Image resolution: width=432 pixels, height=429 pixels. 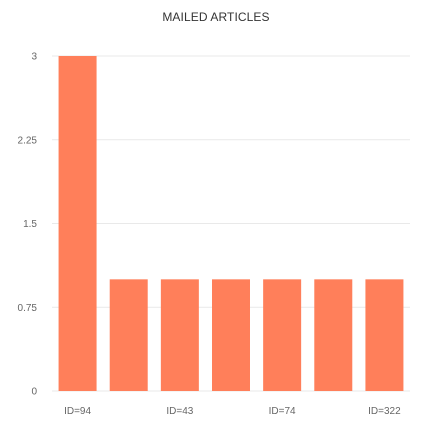 I want to click on y-axis-ticks: 0 0.75 1.5 2.25 3, so click(x=28, y=225).